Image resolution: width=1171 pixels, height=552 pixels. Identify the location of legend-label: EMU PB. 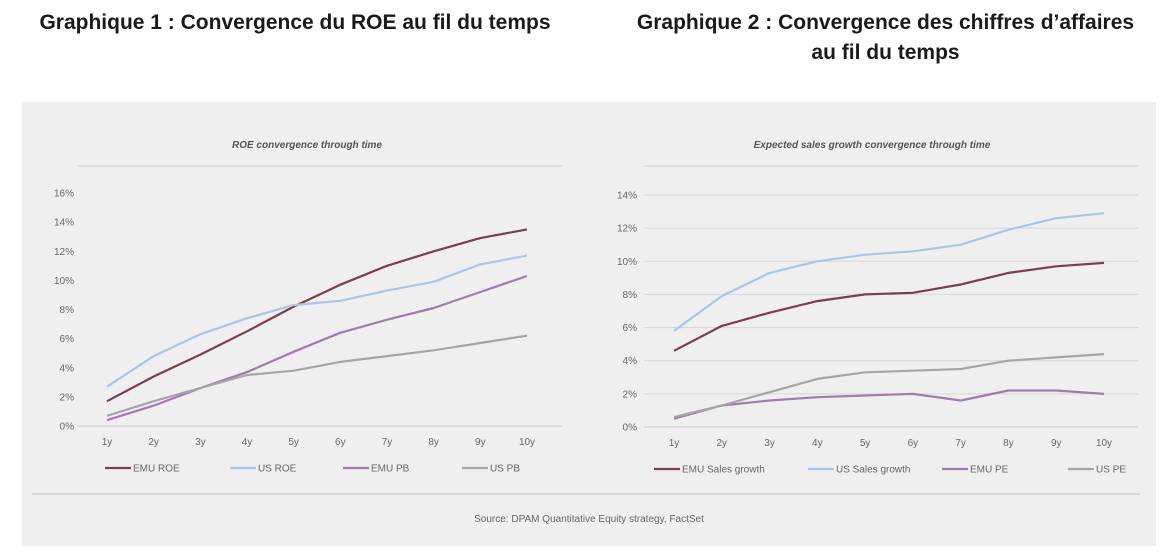
(390, 469).